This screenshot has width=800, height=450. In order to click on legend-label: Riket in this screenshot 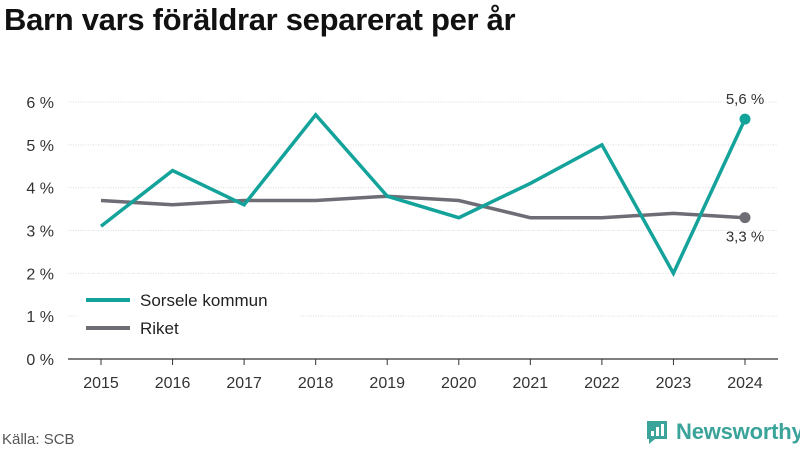, I will do `click(159, 328)`.